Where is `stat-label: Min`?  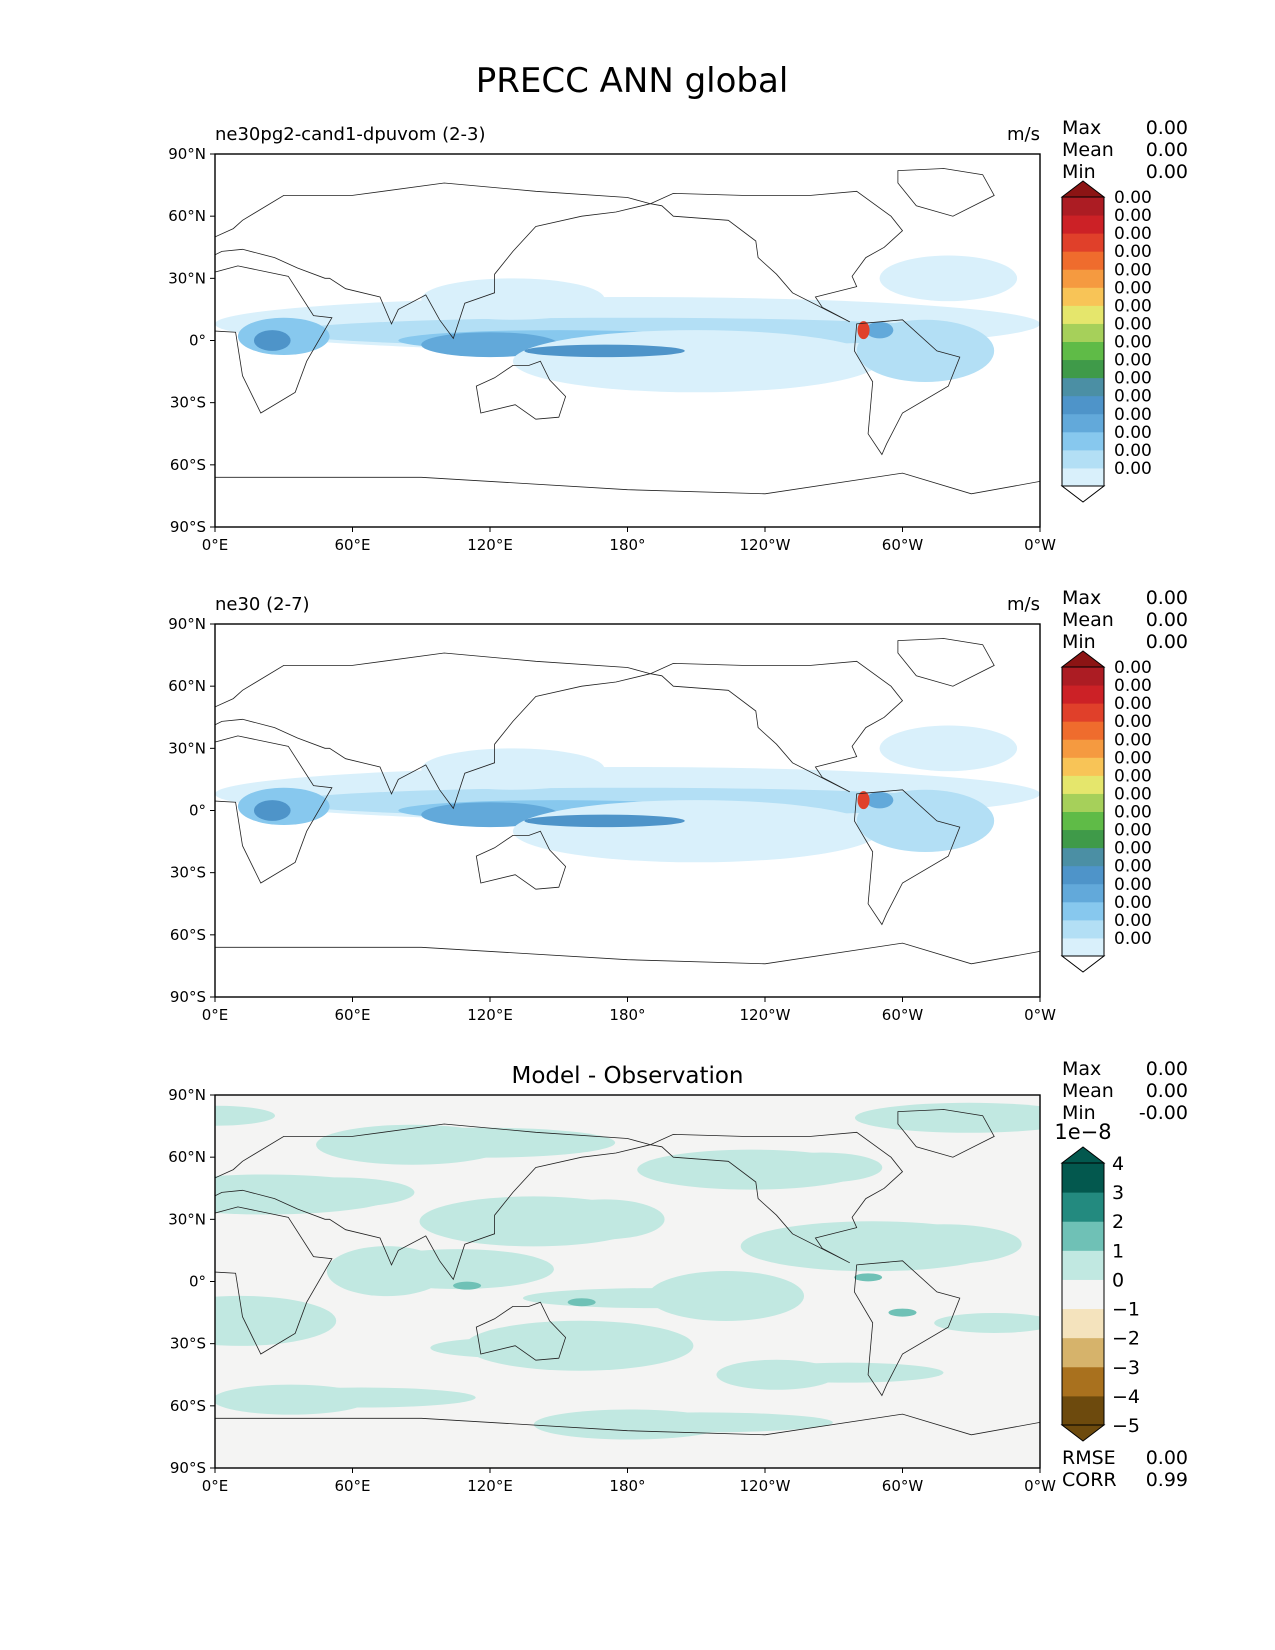 stat-label: Min is located at coordinates (1079, 172).